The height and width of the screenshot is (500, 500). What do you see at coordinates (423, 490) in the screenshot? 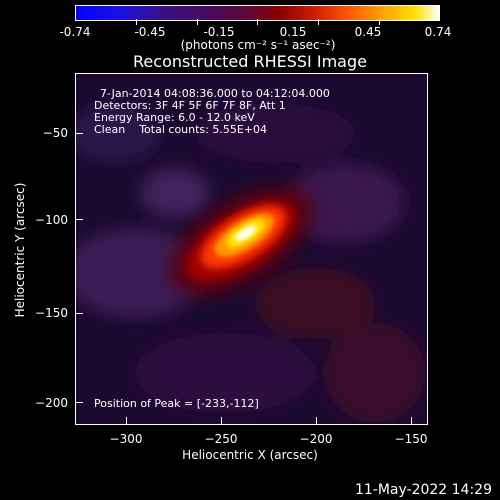
I see `footer-date: 11-May-2022 14:29` at bounding box center [423, 490].